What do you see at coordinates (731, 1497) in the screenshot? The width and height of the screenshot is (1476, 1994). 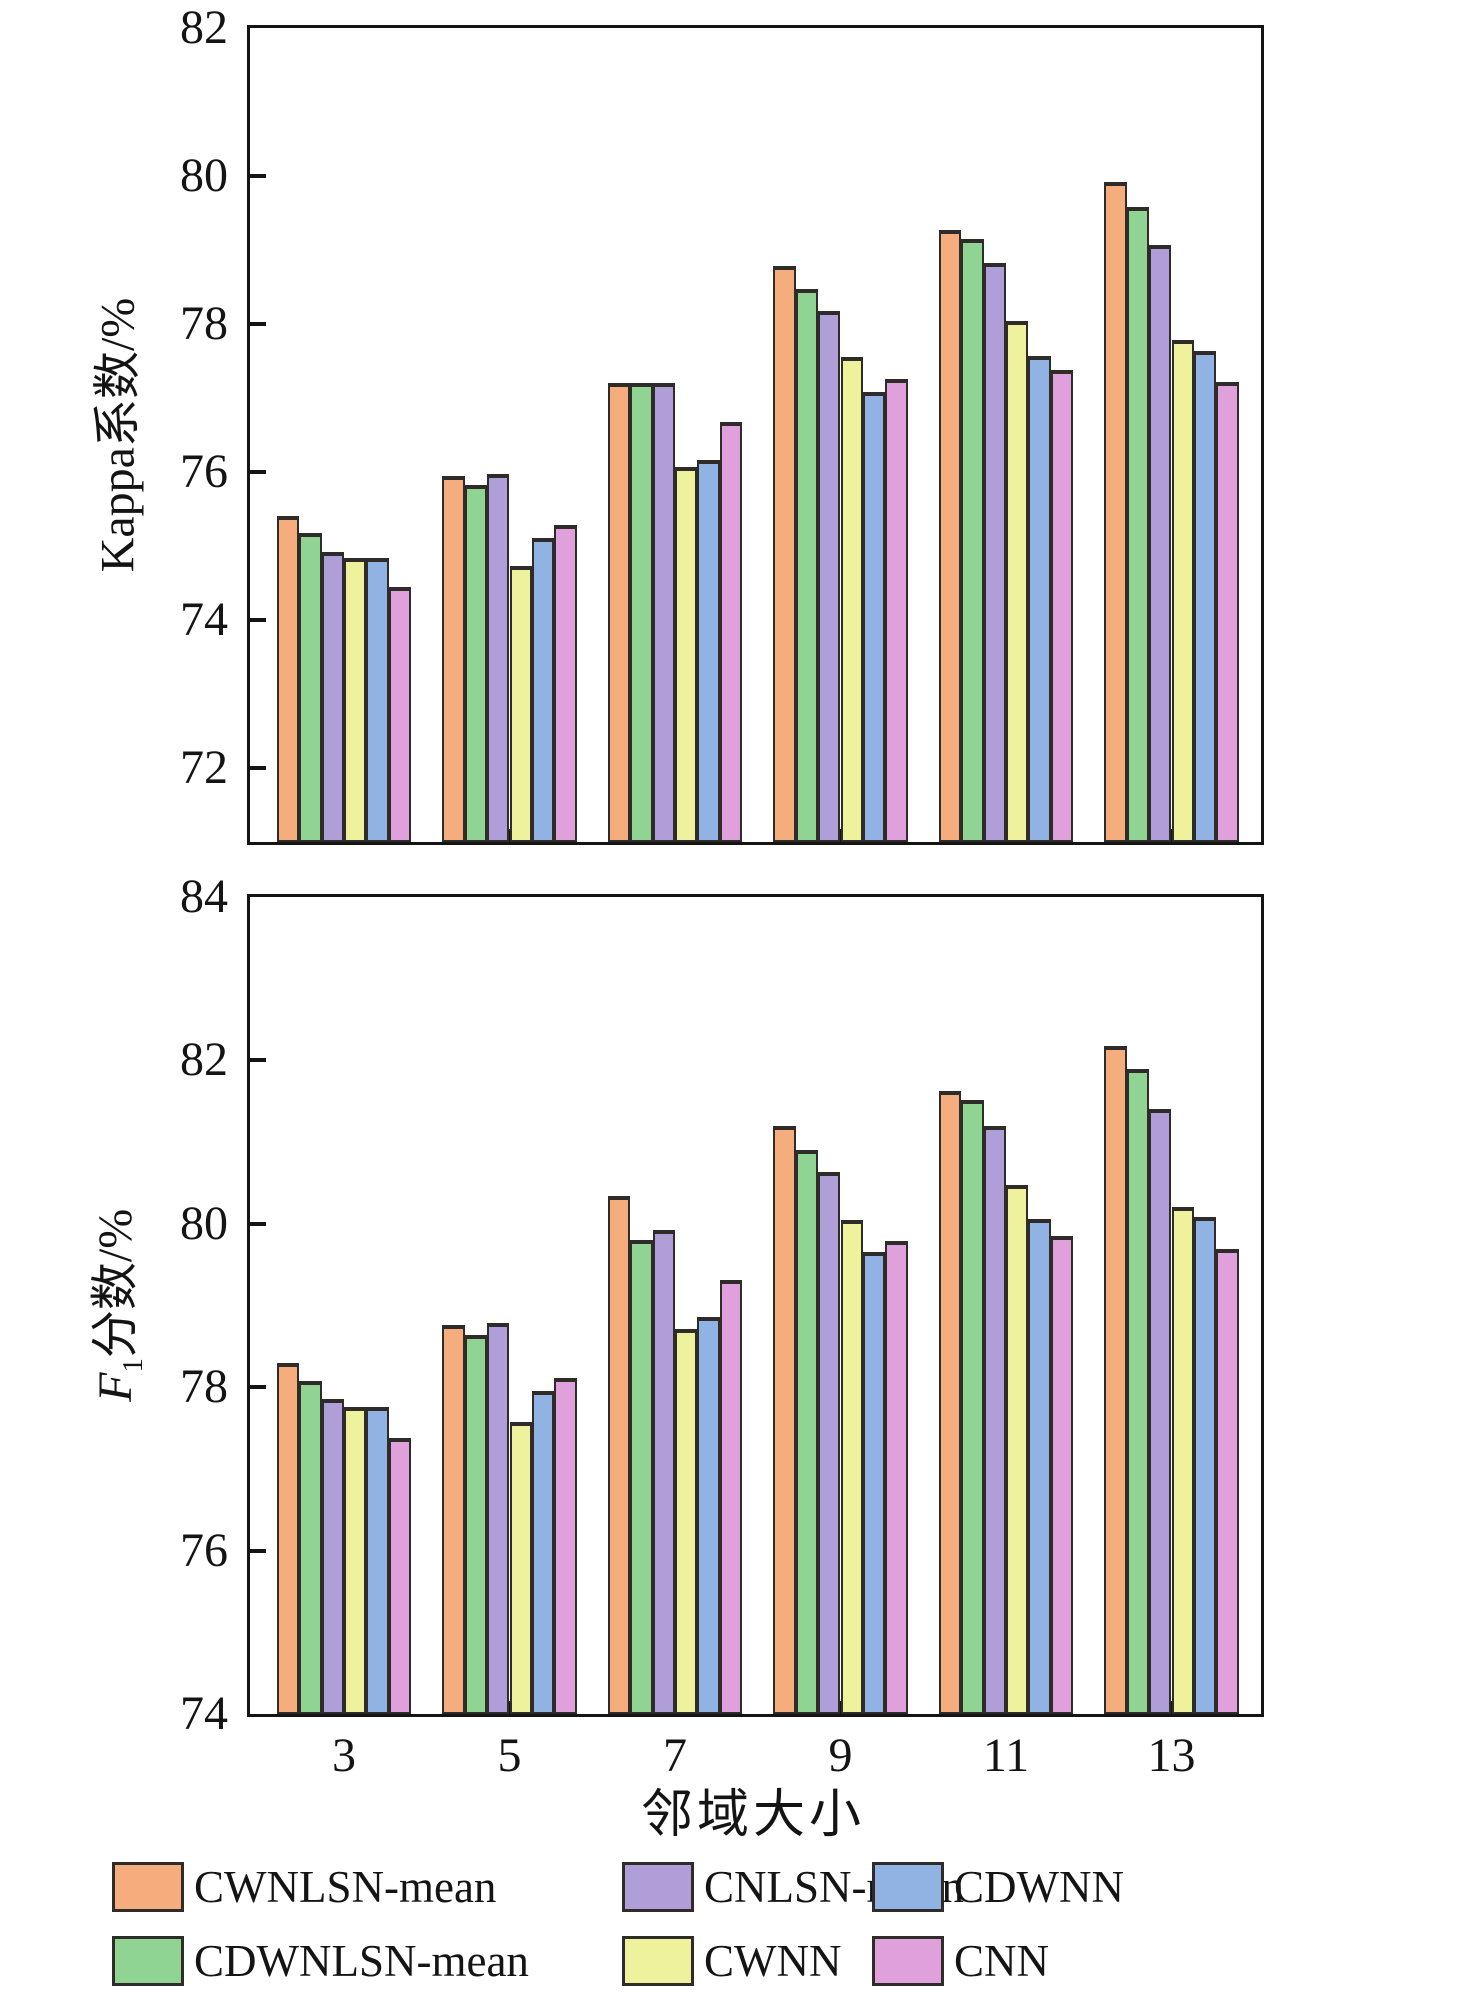 I see `bar-CNN-x7` at bounding box center [731, 1497].